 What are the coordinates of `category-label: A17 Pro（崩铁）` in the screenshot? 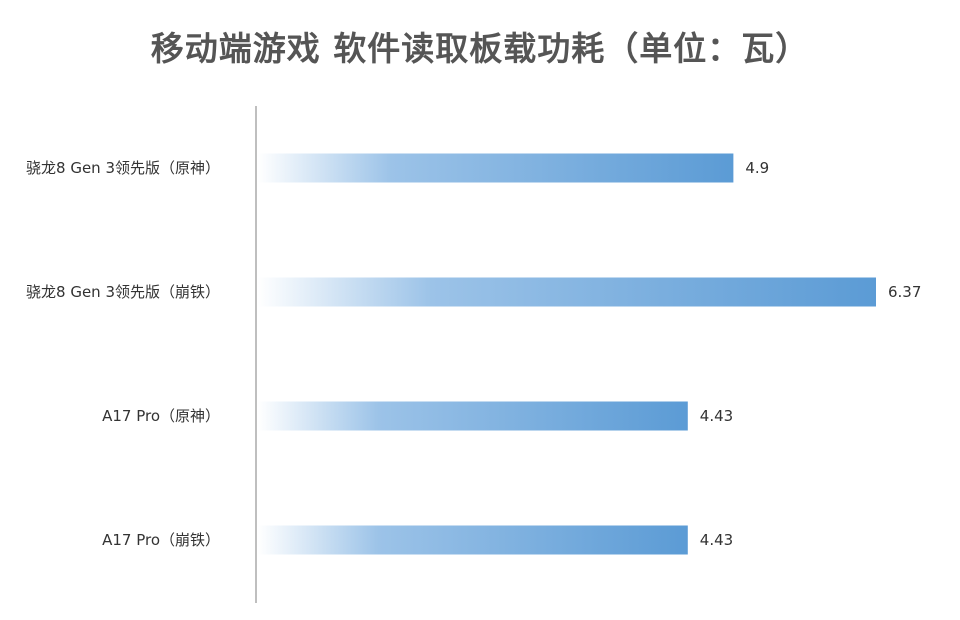 It's located at (161, 540).